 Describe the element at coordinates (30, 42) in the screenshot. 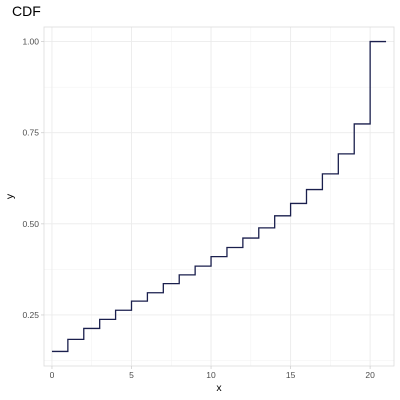

I see `y-tick-label: 1.00` at that location.